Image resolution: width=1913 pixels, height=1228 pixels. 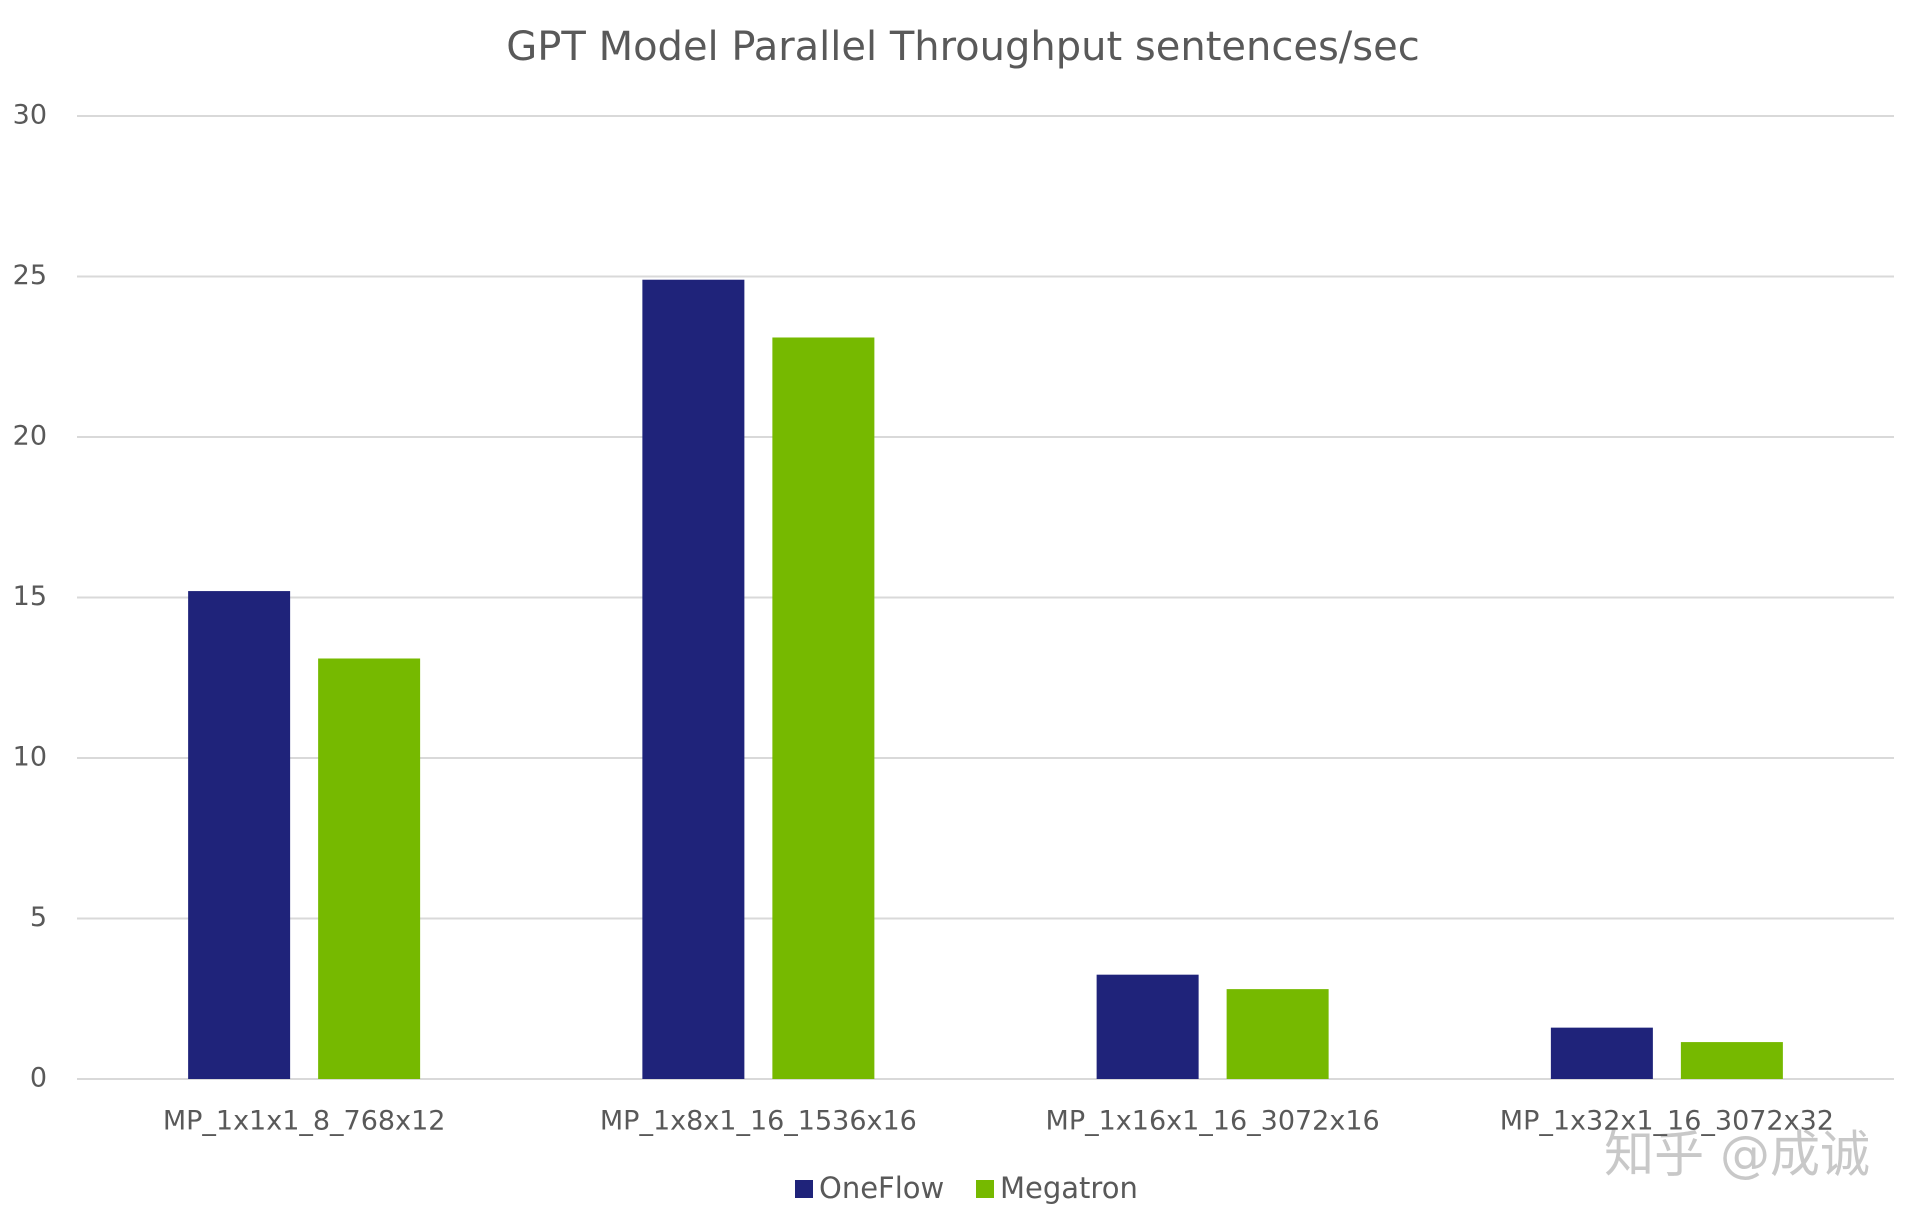 I want to click on y-tick-label: 15, so click(x=30, y=596).